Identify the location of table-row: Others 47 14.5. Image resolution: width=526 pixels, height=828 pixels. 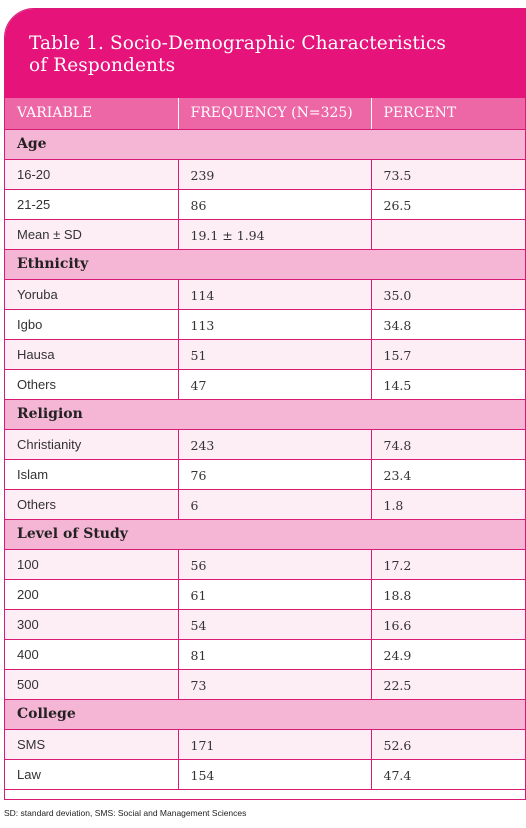
(265, 384).